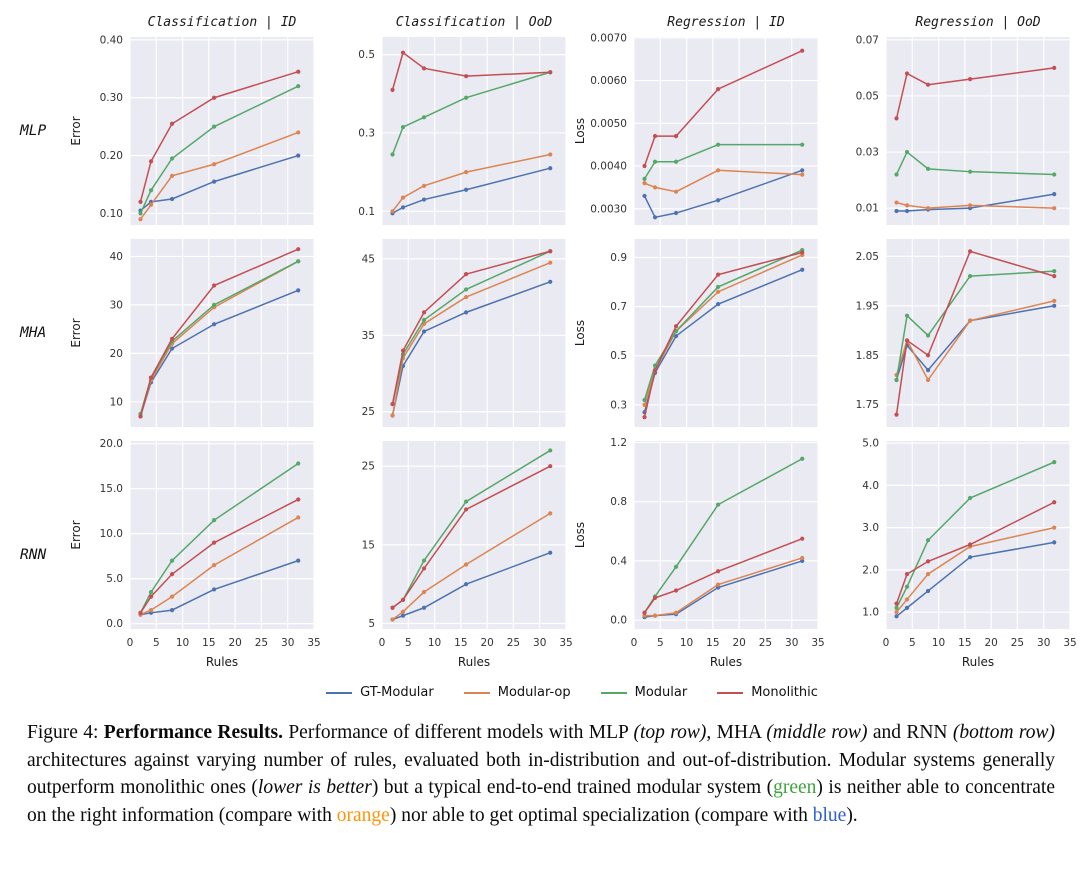 The width and height of the screenshot is (1080, 895). Describe the element at coordinates (765, 643) in the screenshot. I see `x-tick-label: 25` at that location.